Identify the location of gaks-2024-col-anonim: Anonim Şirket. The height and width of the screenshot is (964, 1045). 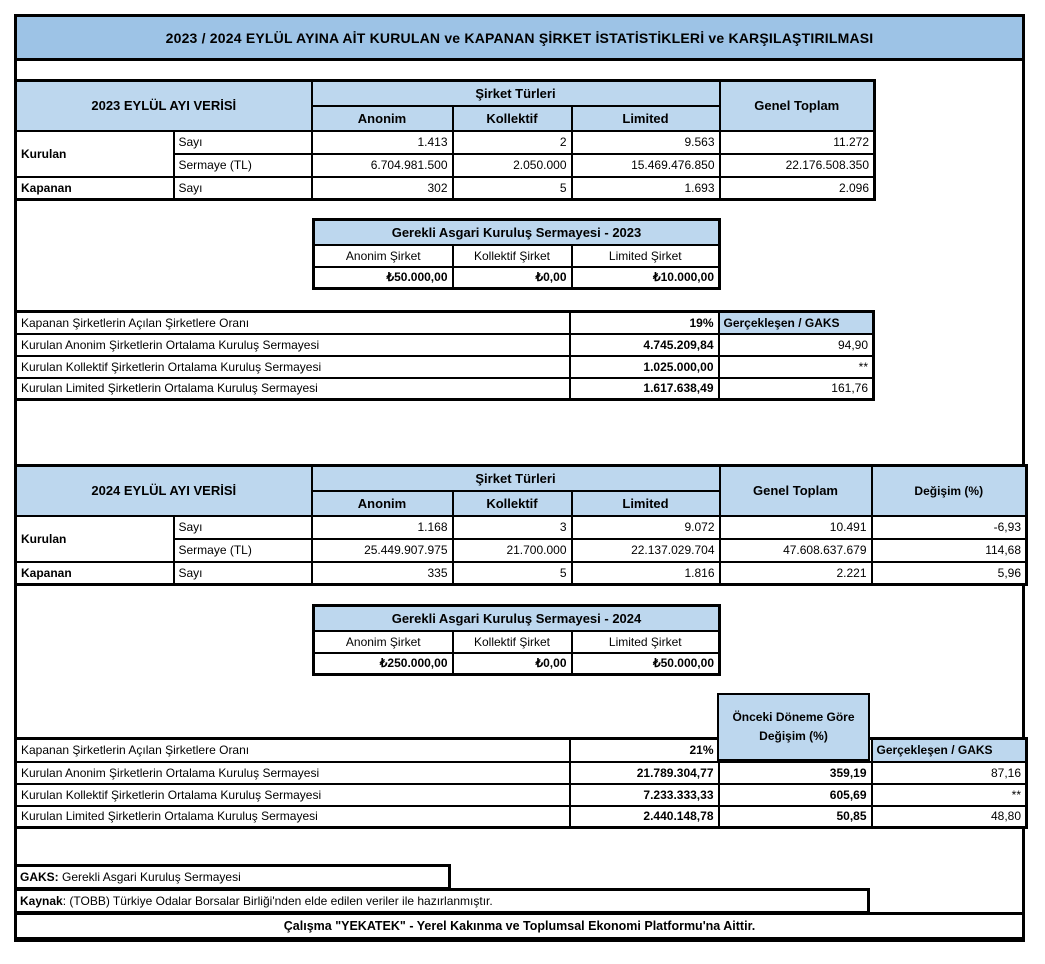
(383, 641).